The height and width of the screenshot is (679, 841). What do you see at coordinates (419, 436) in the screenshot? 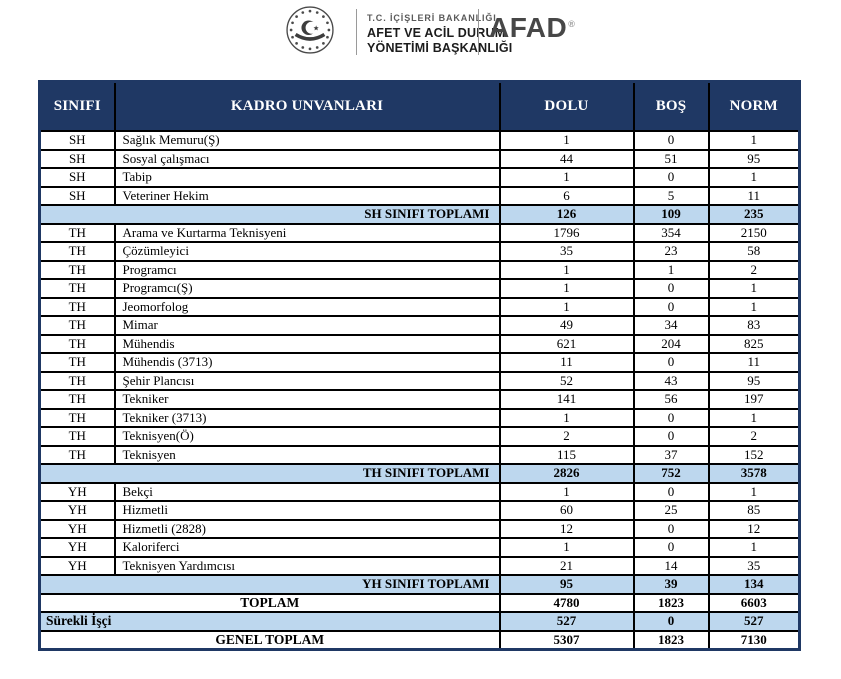
I see `table-row: TH Teknisyen(Ö) 2 0 2` at bounding box center [419, 436].